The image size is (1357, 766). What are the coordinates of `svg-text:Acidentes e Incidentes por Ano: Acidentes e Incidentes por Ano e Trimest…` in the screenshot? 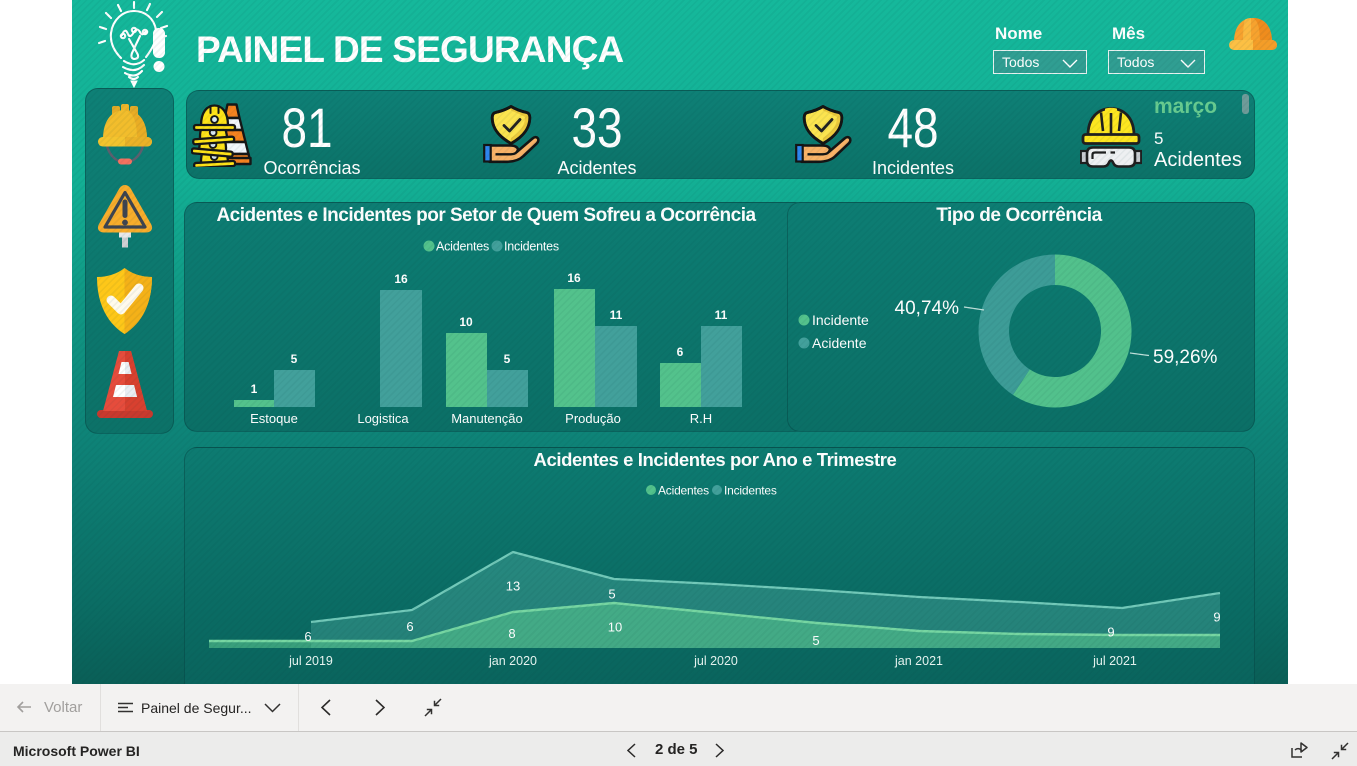 It's located at (715, 459).